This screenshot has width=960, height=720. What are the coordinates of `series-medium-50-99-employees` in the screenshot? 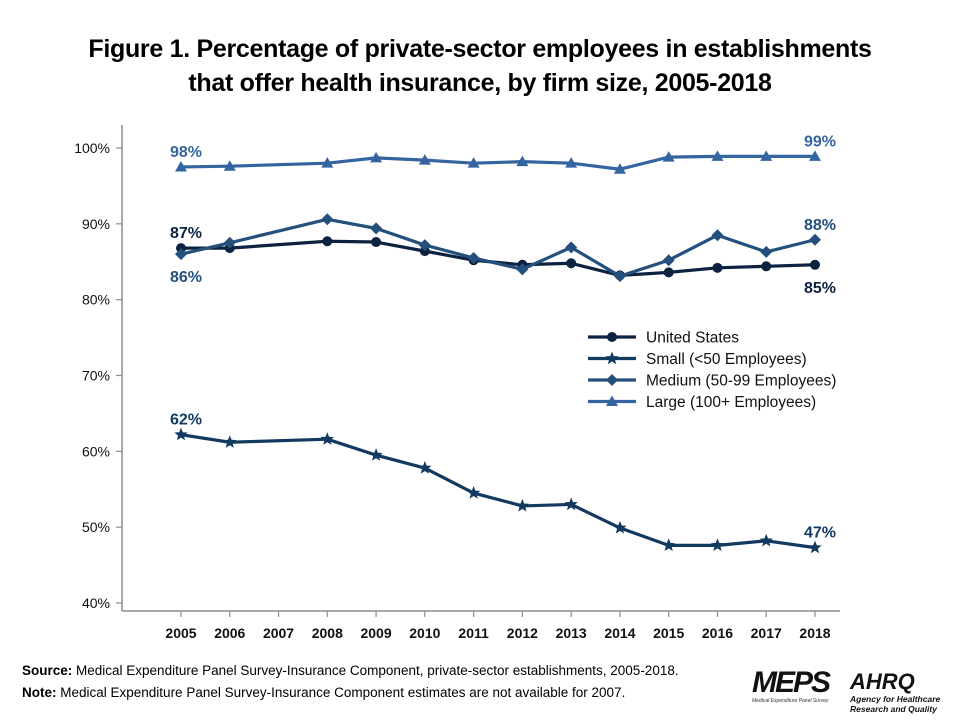 It's located at (498, 248).